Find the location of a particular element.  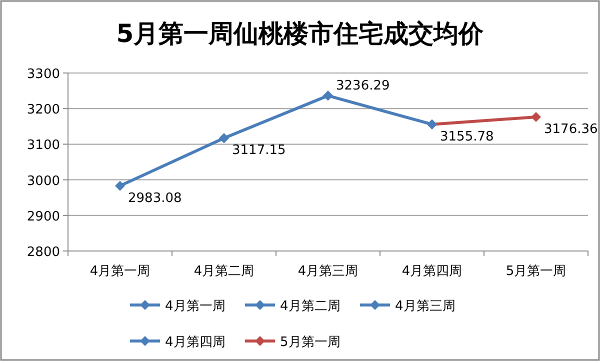

y-tick-label: 3200 is located at coordinates (43, 110).